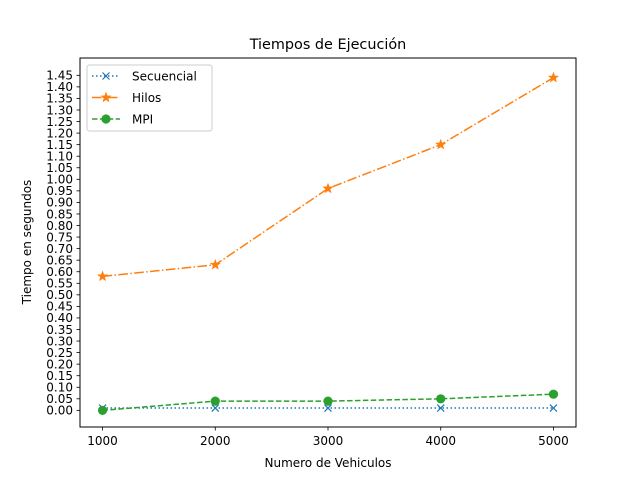  Describe the element at coordinates (106, 97) in the screenshot. I see `legend-marker-hilos` at that location.